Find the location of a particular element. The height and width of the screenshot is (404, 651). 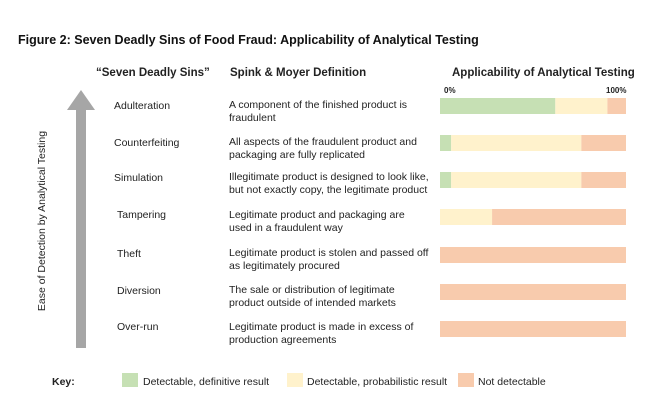

bar-segment-not-detectable-adulteration is located at coordinates (616, 106).